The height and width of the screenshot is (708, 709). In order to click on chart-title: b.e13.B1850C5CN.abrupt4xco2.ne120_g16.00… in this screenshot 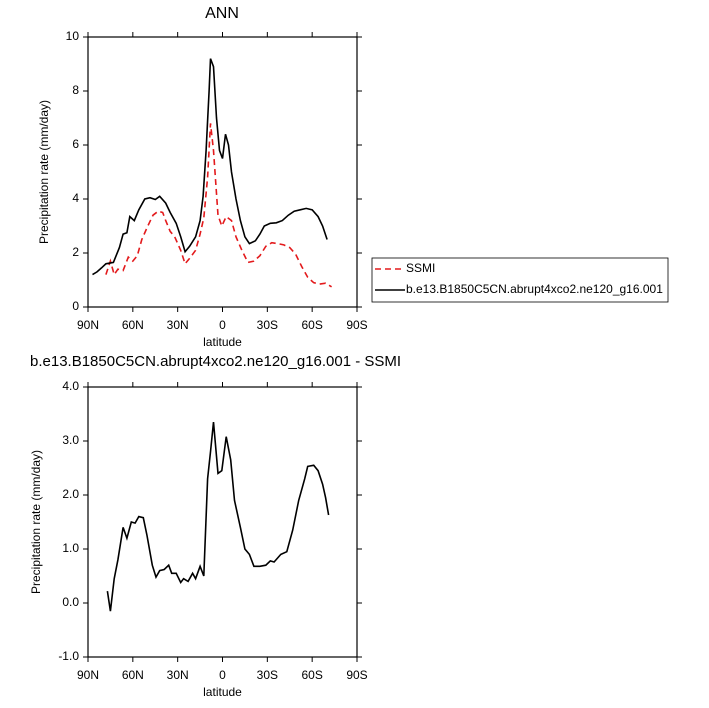, I will do `click(215, 361)`.